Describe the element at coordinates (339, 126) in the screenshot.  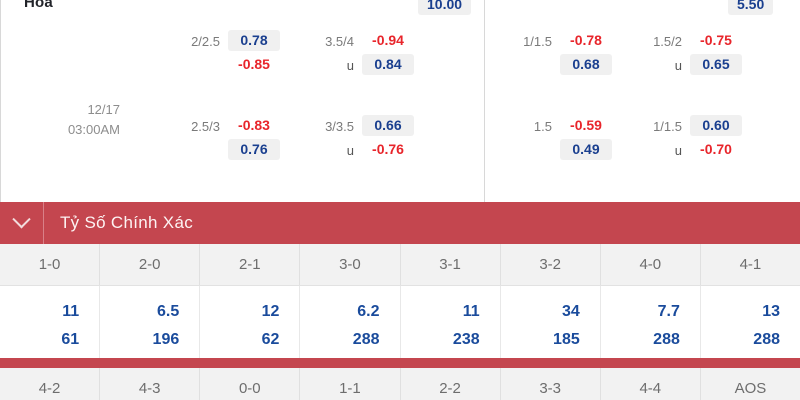
I see `overunder-line: 3/3.5` at that location.